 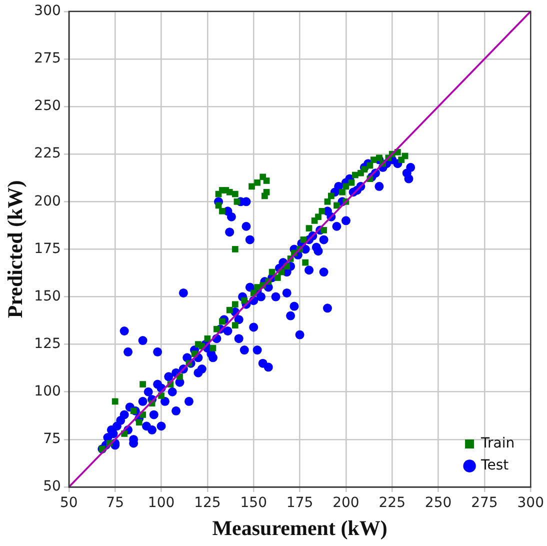 I want to click on y-tick-label: 200, so click(x=47, y=201).